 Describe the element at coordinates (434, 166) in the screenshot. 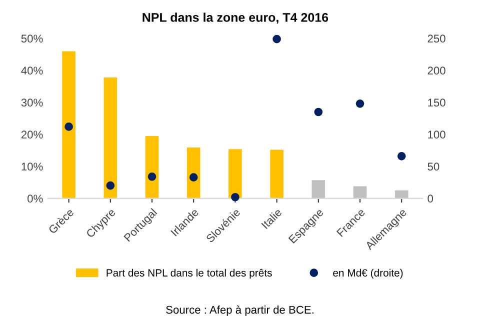

I see `y2-tick-label: 50` at that location.